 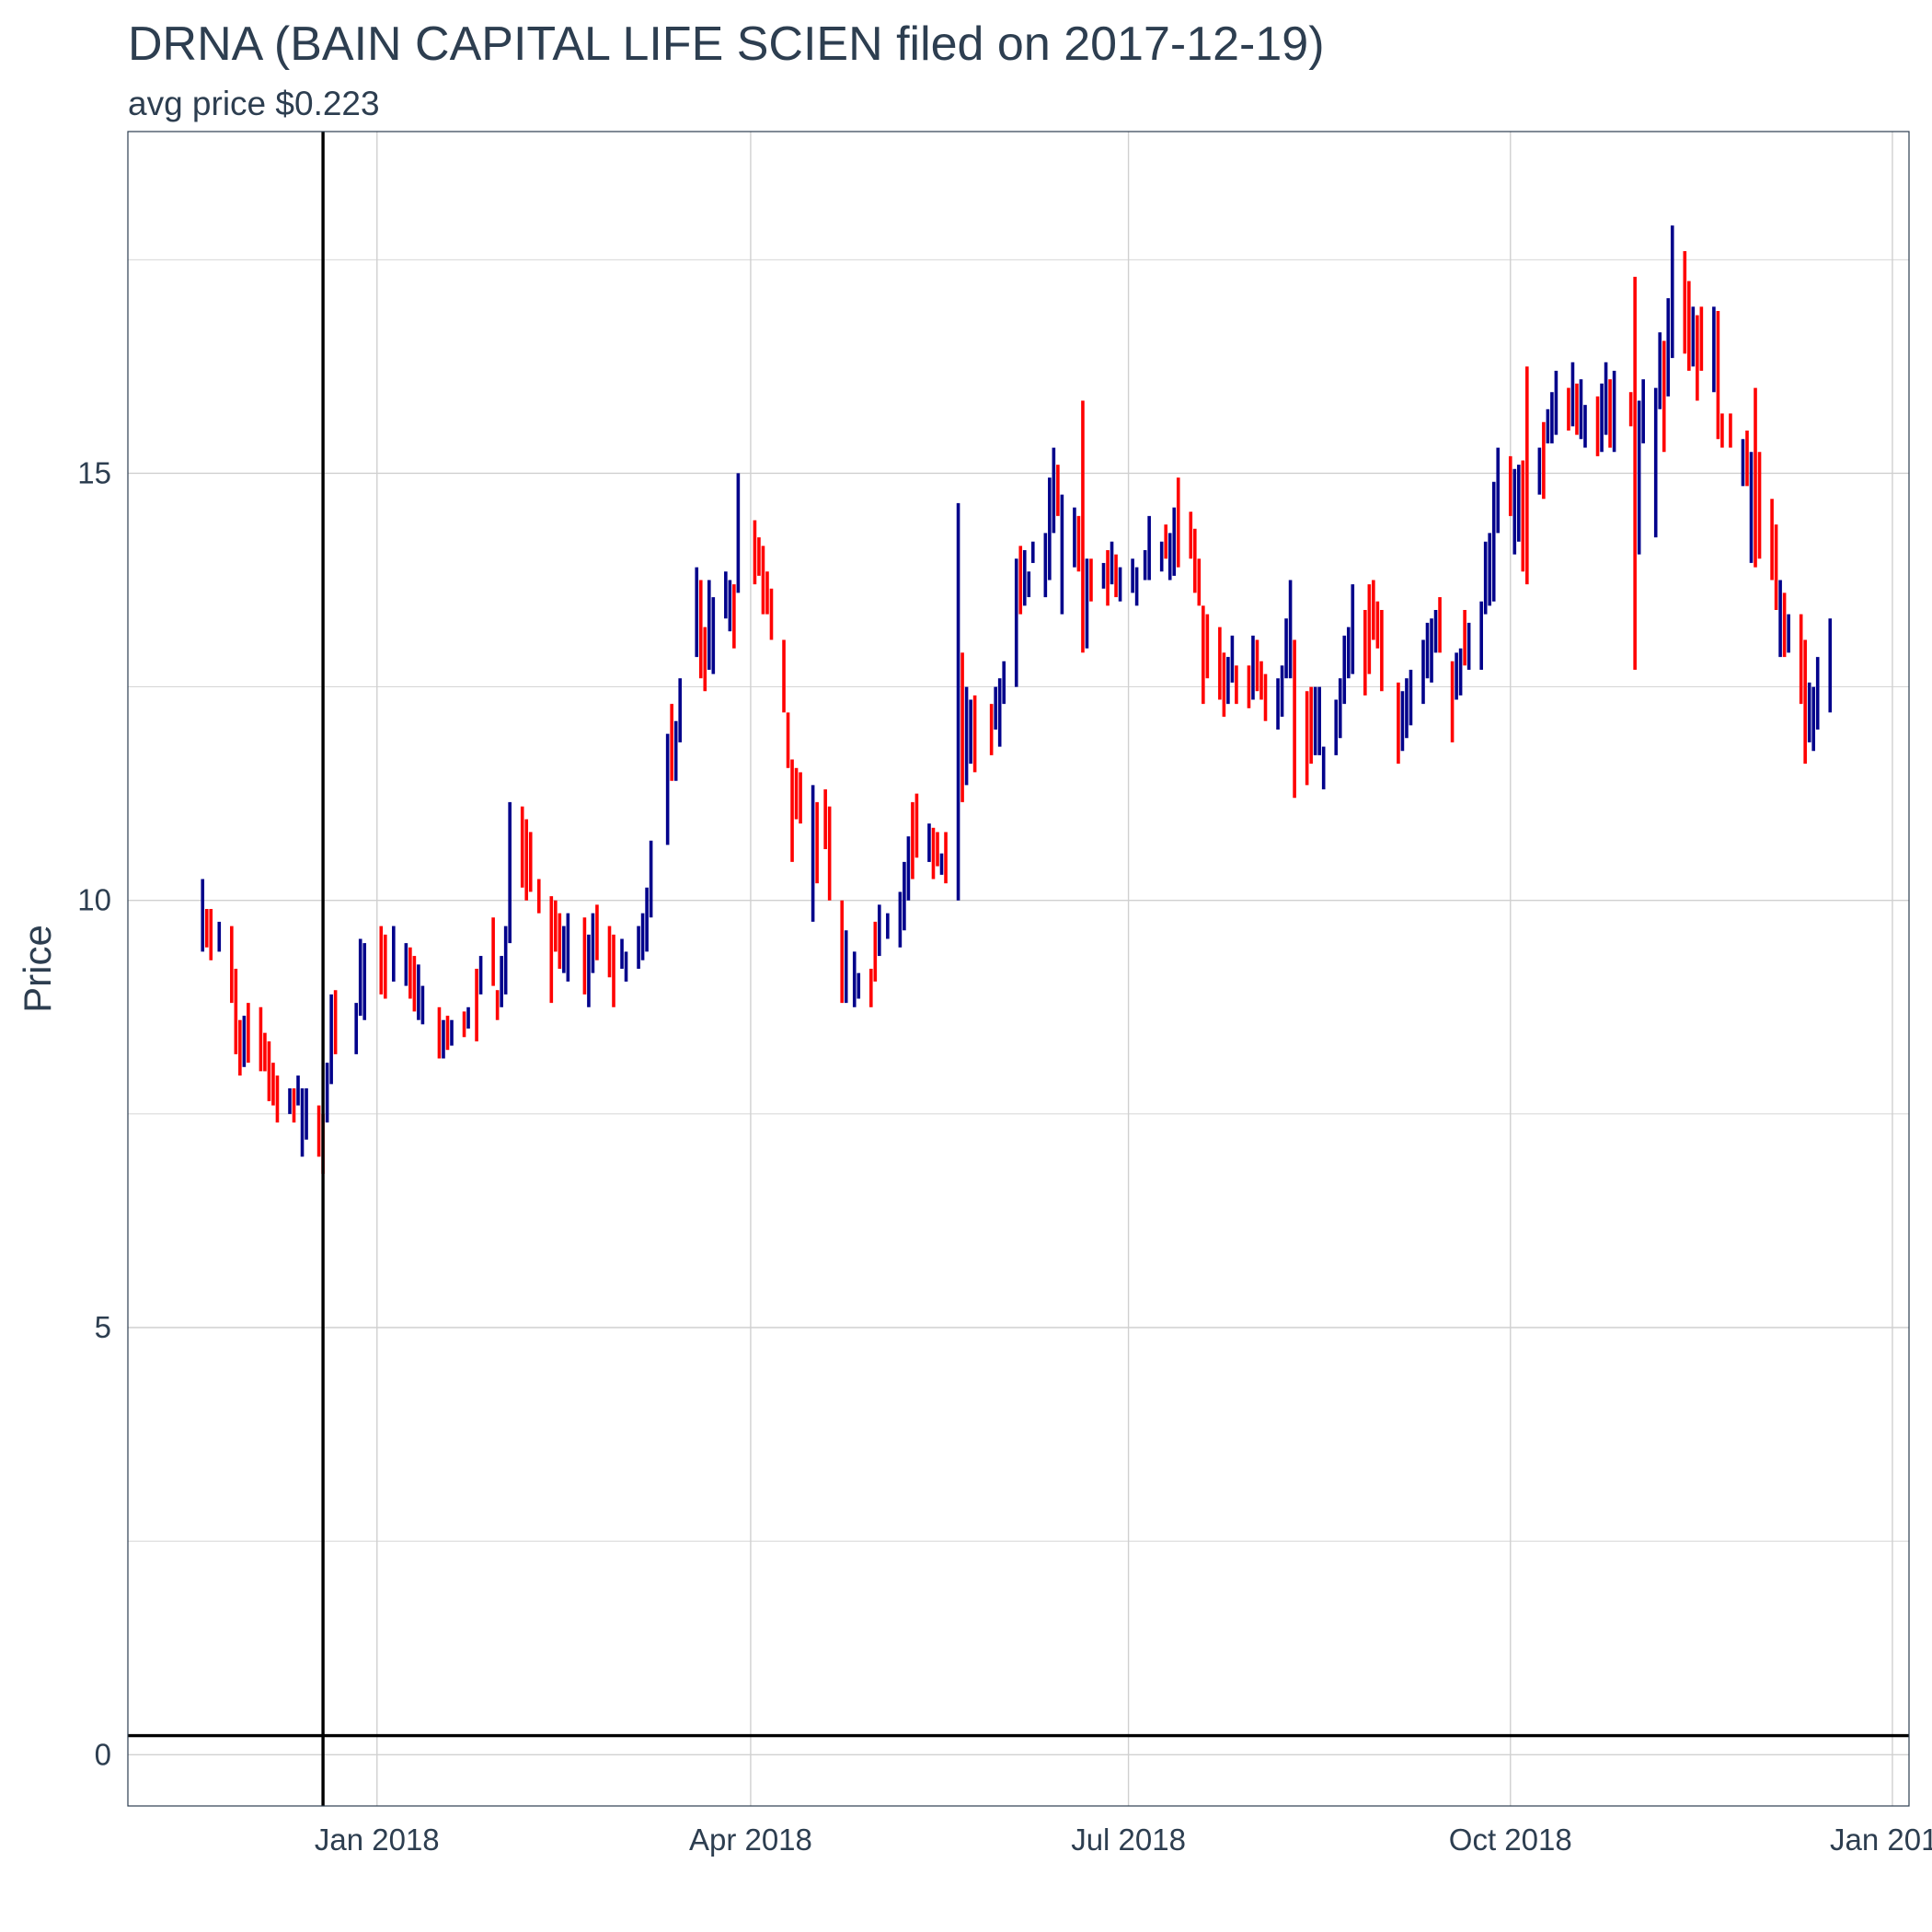 What do you see at coordinates (254, 103) in the screenshot?
I see `chart-subtitle: avg price $0.223` at bounding box center [254, 103].